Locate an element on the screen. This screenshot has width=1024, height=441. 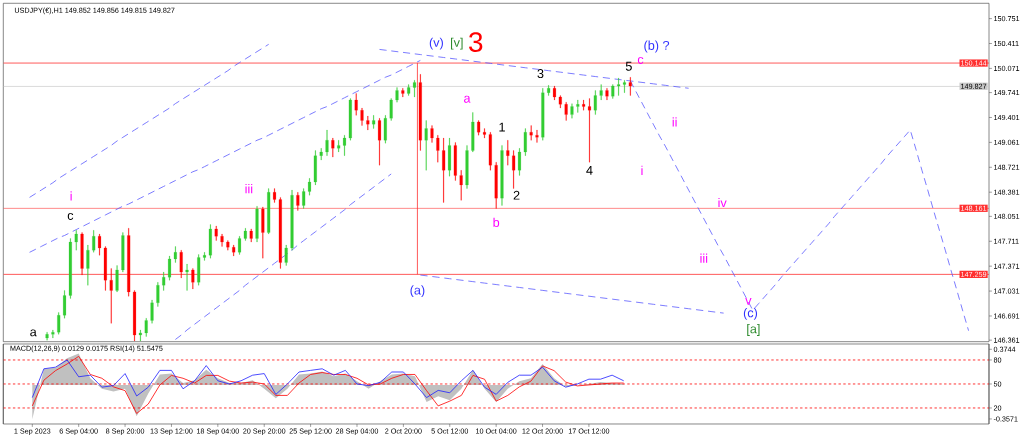
annotation: 1 is located at coordinates (502, 127).